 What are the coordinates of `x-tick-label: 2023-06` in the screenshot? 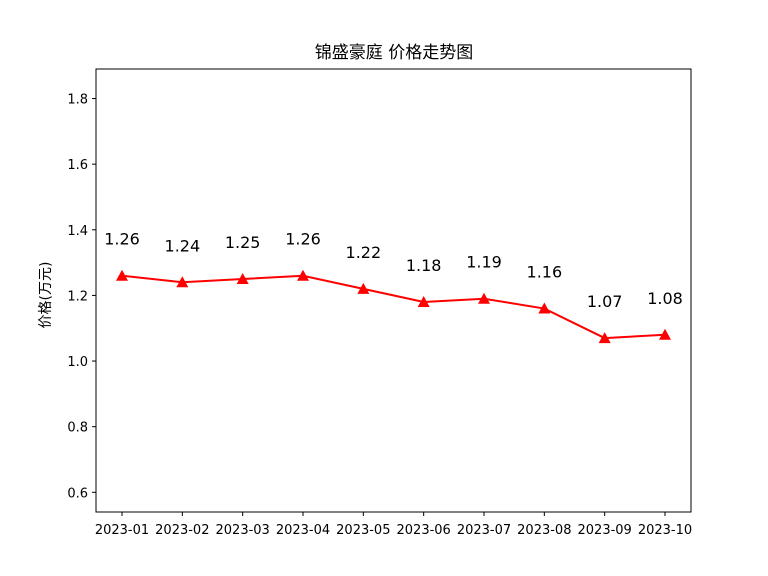 It's located at (424, 530).